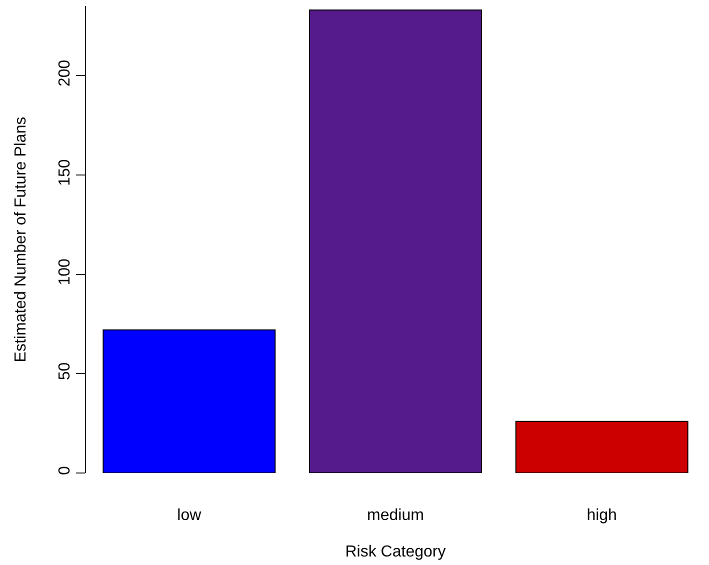 Image resolution: width=709 pixels, height=565 pixels. I want to click on x-axis-title: Risk Category, so click(395, 552).